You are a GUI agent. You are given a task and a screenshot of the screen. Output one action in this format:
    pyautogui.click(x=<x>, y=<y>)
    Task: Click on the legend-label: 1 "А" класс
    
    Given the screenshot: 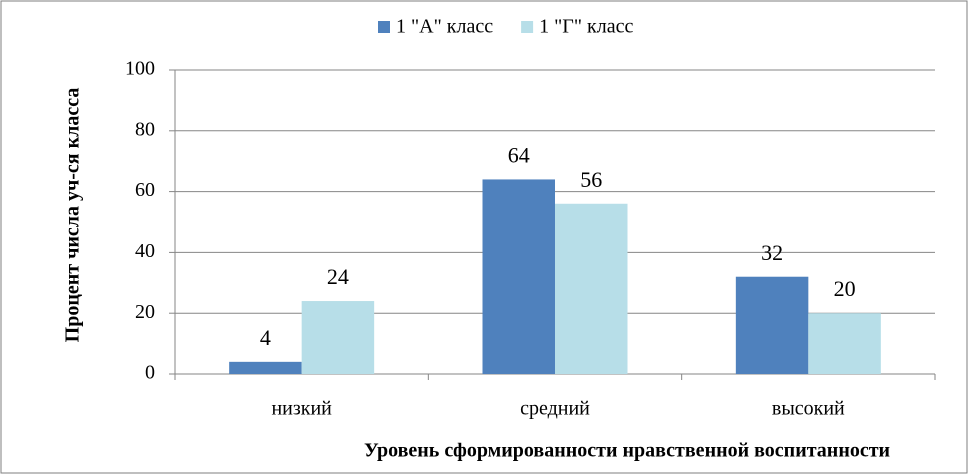 What is the action you would take?
    pyautogui.click(x=444, y=27)
    